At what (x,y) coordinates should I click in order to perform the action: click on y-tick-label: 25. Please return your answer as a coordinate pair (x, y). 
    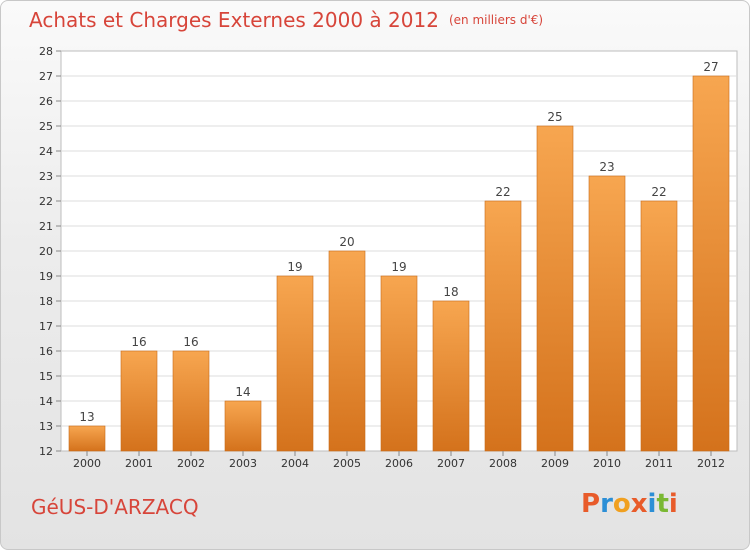
    Looking at the image, I should click on (46, 126).